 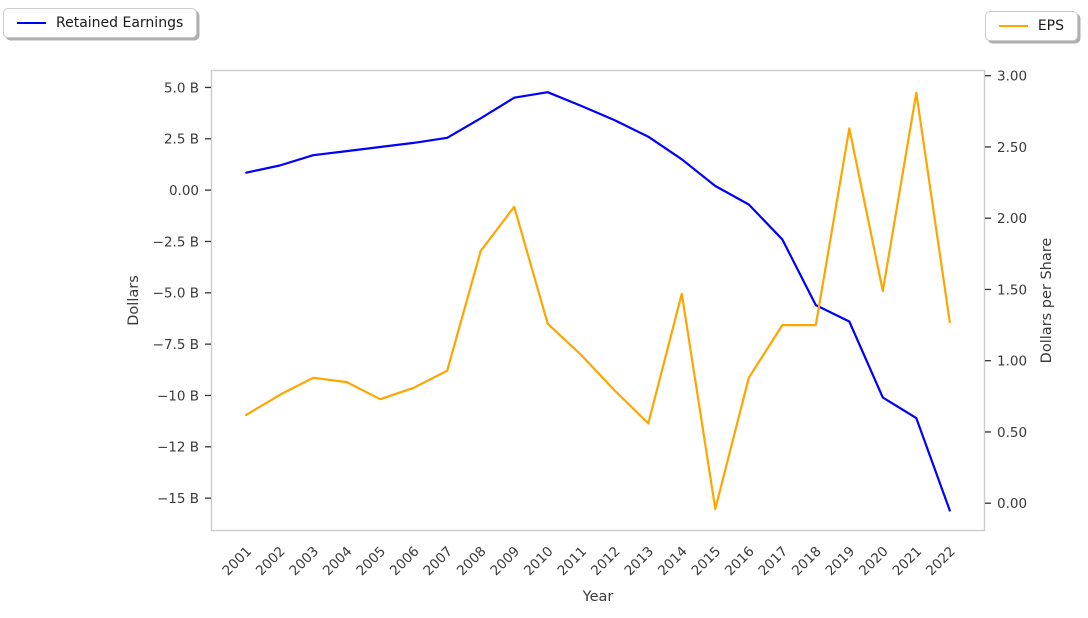 What do you see at coordinates (1012, 219) in the screenshot?
I see `right-axis-tick-label: 2.00` at bounding box center [1012, 219].